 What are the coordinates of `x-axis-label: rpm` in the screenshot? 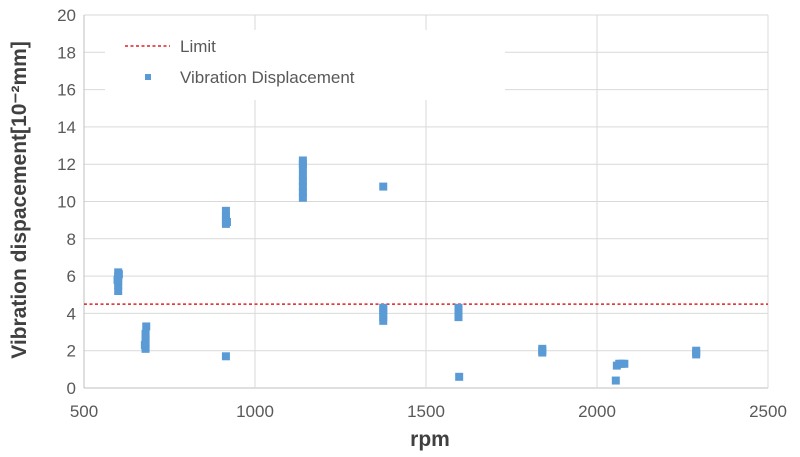 It's located at (430, 439).